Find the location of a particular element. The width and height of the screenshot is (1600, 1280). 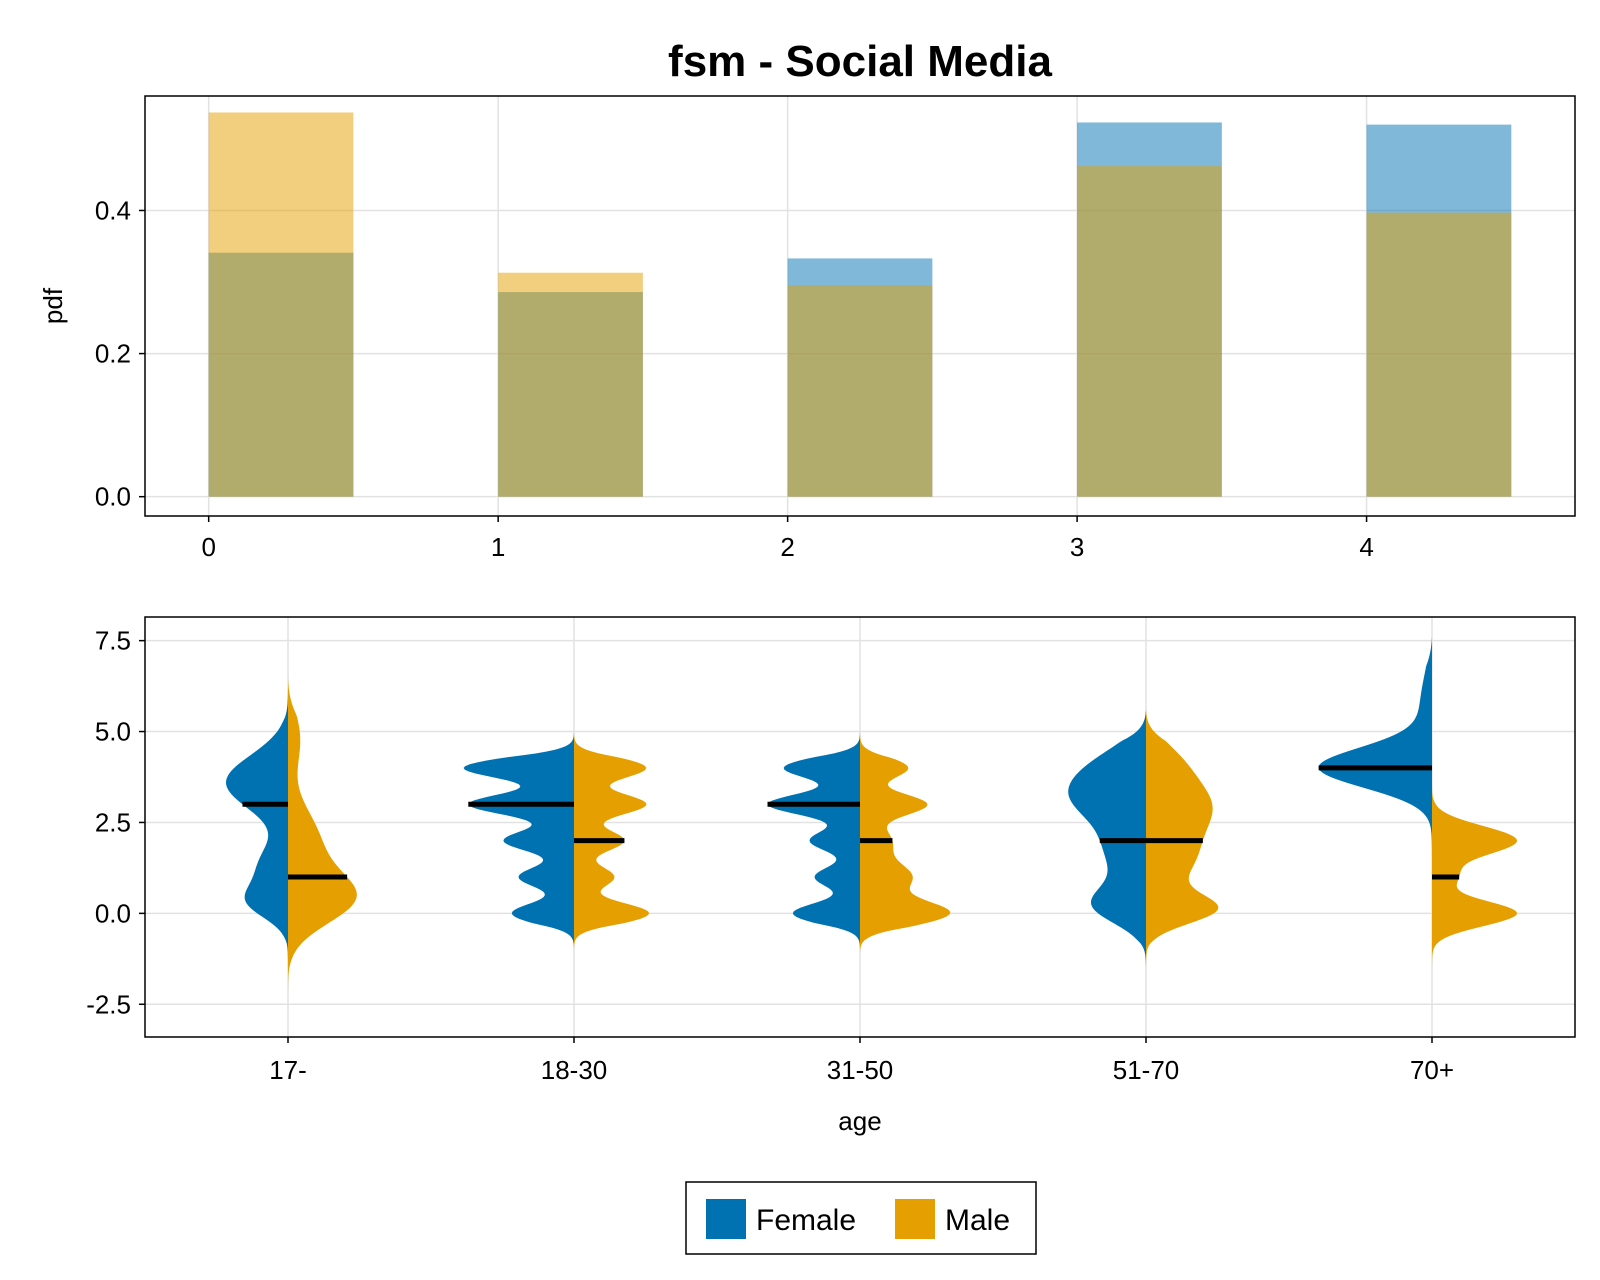

histogram-y-ticks: 0.0 0.2 0.4 is located at coordinates (120, 353).